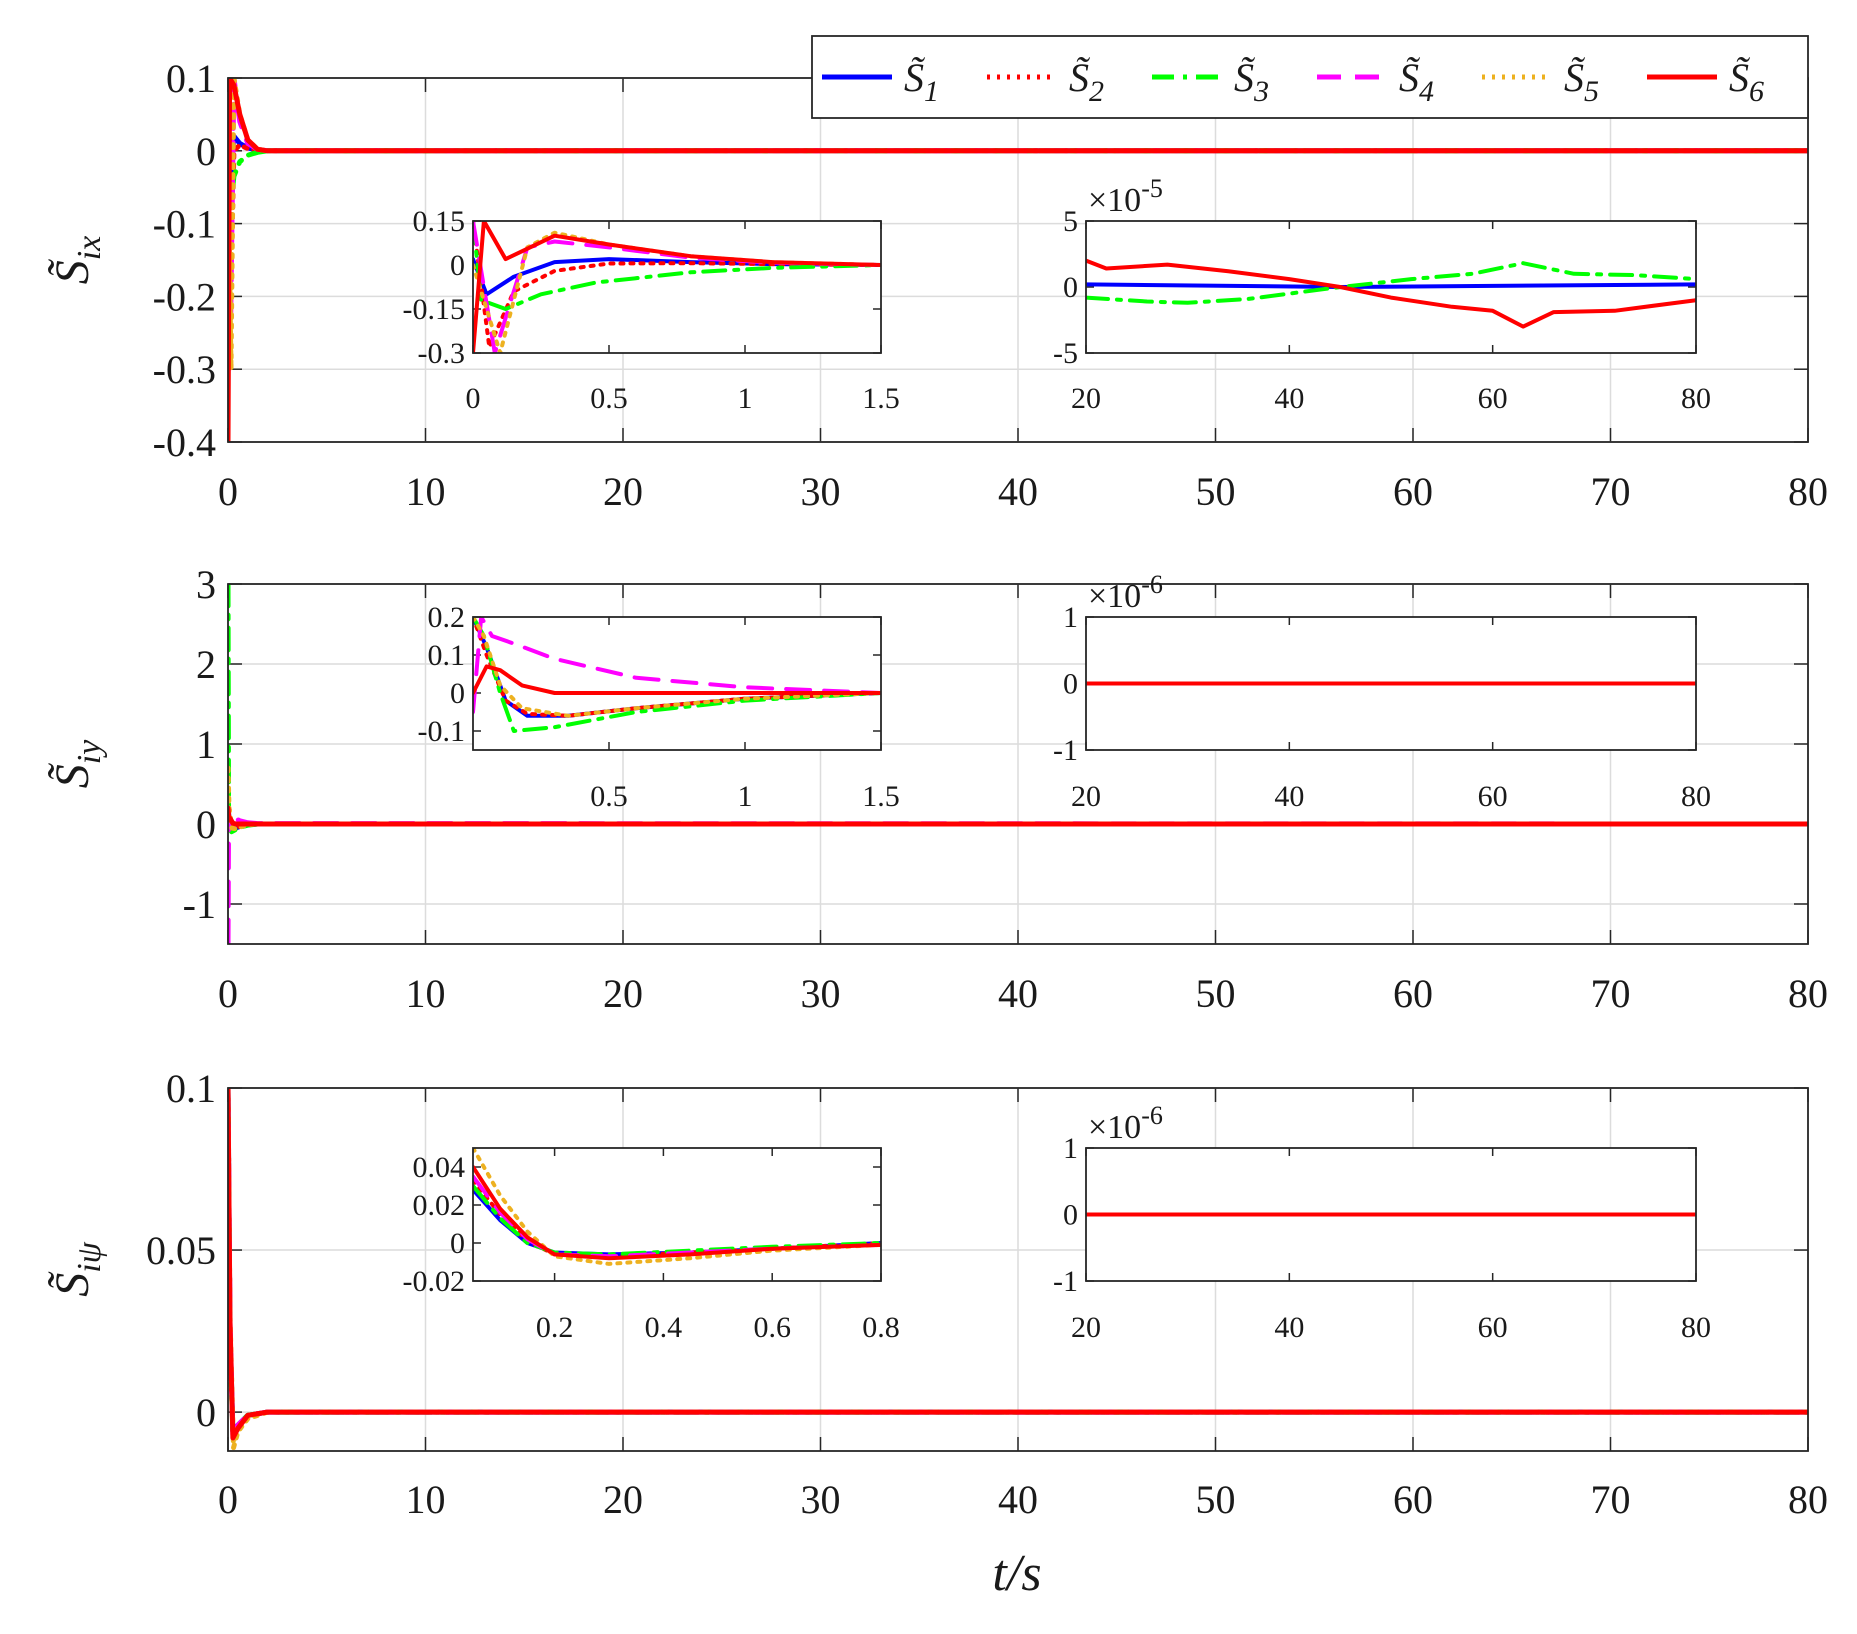  I want to click on legend-label-6: S̃6, so click(1746, 81).